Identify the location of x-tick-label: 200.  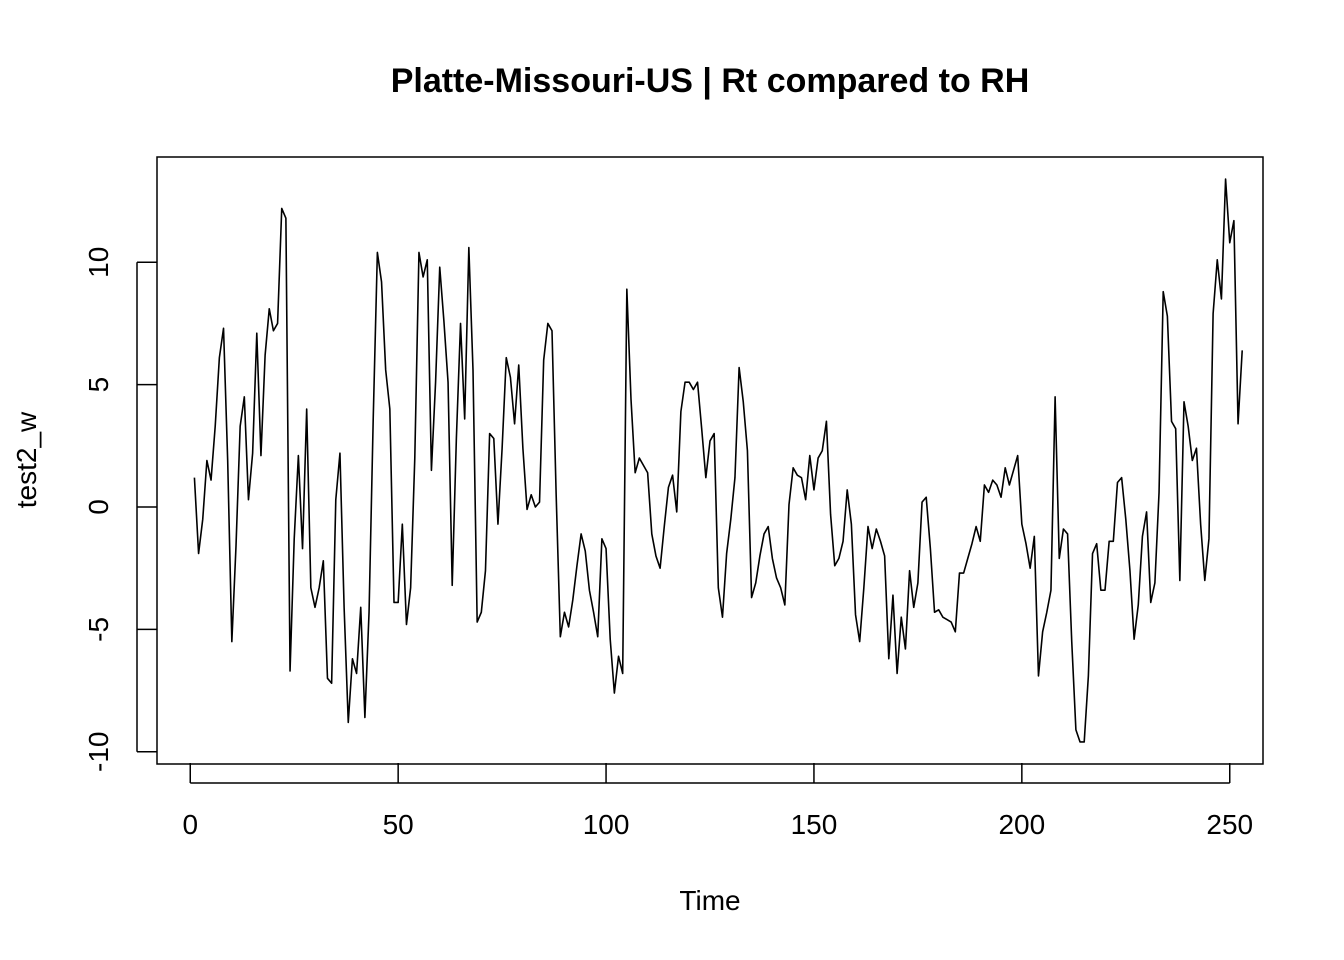
(1021, 824).